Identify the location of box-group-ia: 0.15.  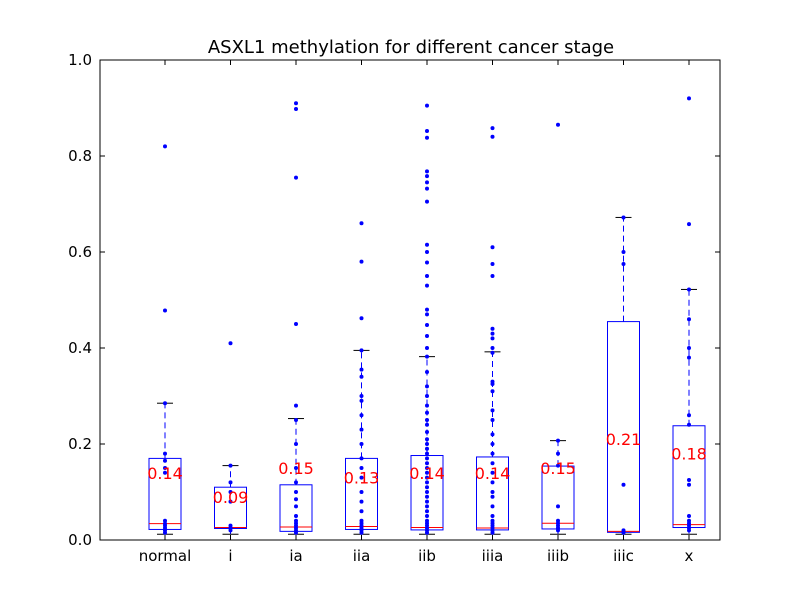
(296, 318).